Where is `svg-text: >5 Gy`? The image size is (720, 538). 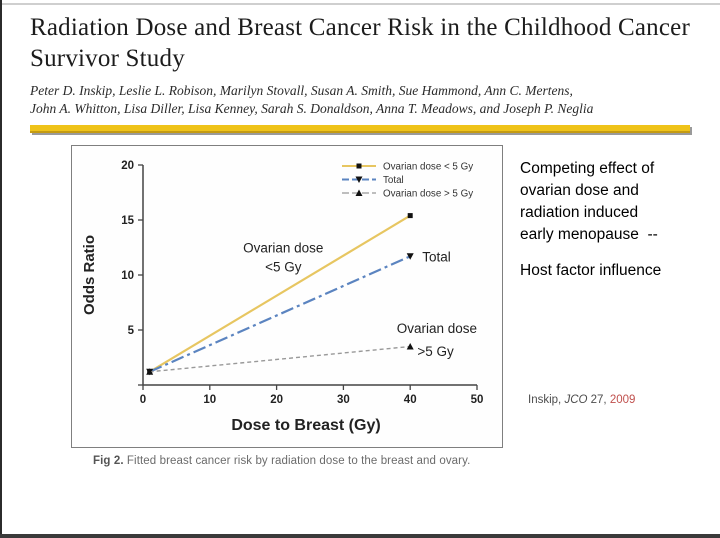
svg-text: >5 Gy is located at coordinates (435, 351).